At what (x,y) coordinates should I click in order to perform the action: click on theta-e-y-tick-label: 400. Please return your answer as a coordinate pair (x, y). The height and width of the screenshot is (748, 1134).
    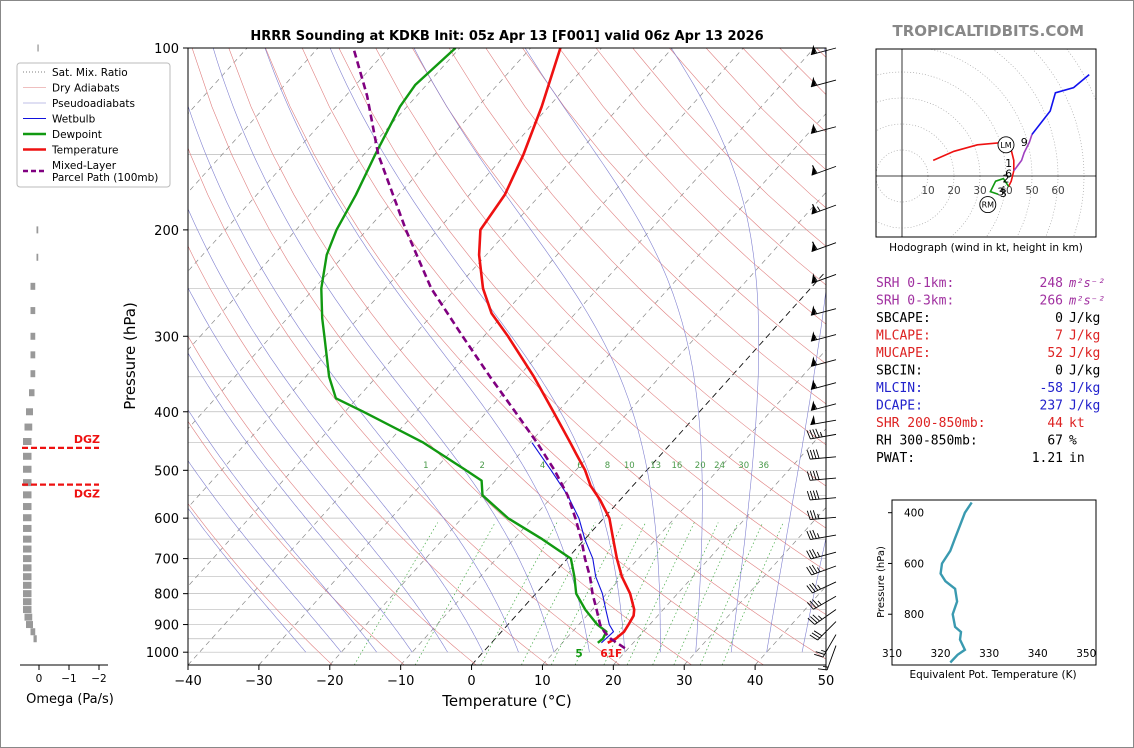
    Looking at the image, I should click on (914, 514).